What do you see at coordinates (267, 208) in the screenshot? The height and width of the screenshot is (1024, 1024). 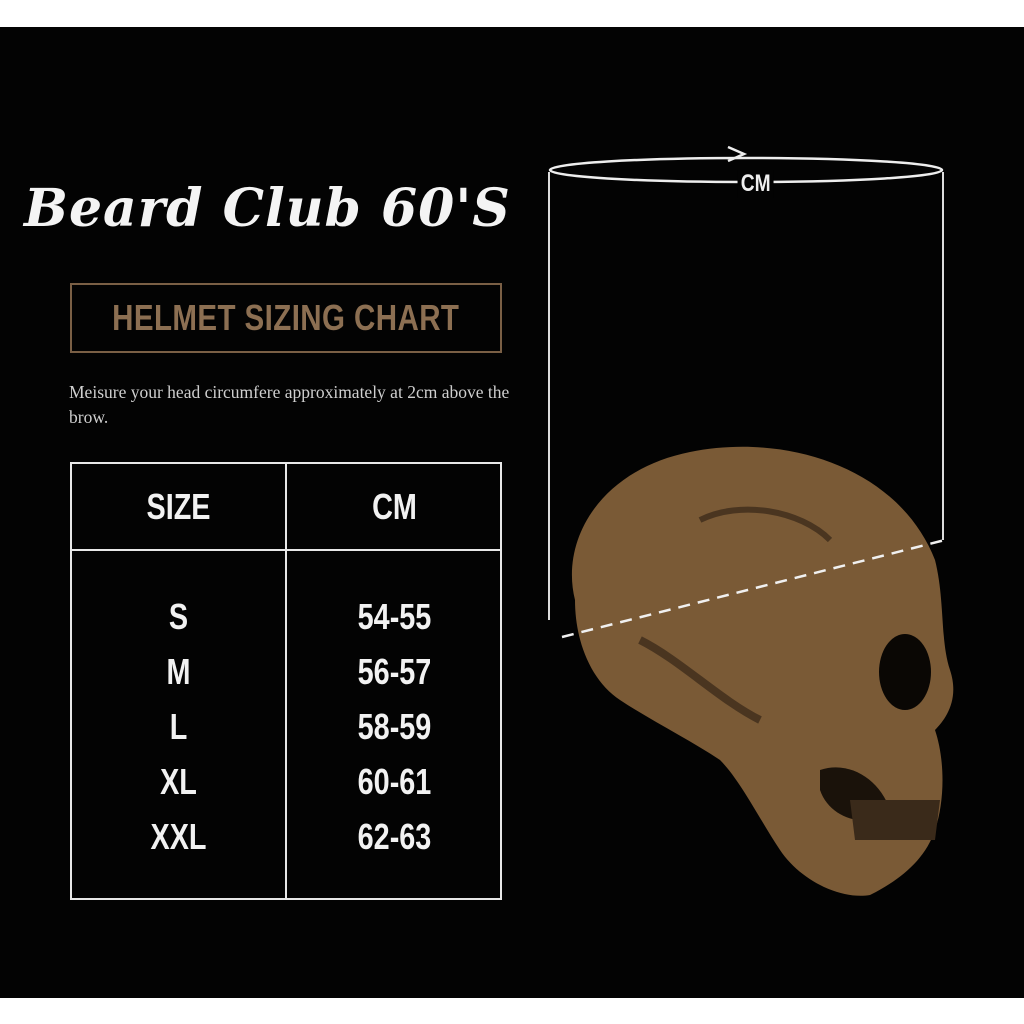 I see `brand-logo: Beard Club 60'S` at bounding box center [267, 208].